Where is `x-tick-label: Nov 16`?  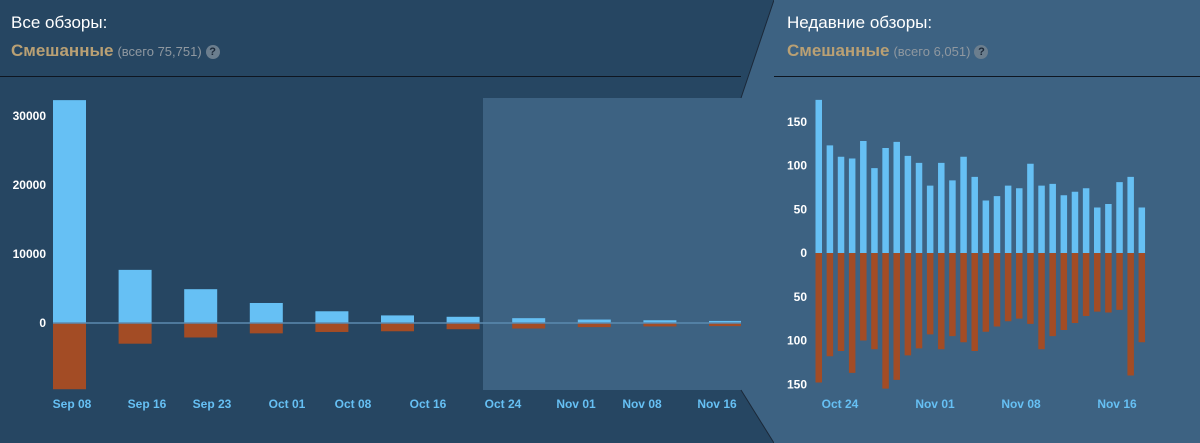
x-tick-label: Nov 16 is located at coordinates (1117, 404).